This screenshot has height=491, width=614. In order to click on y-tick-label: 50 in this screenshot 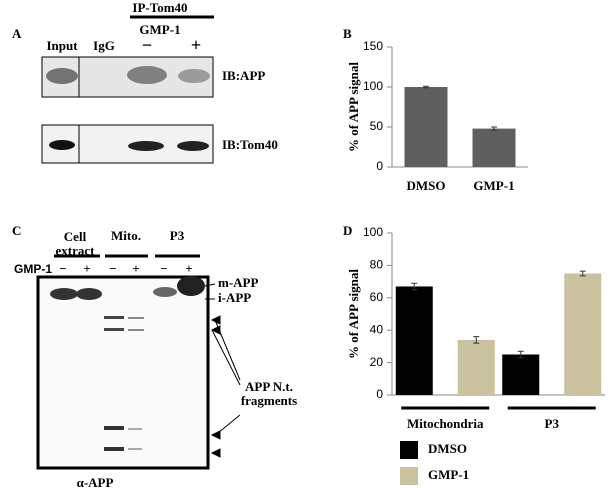, I will do `click(377, 126)`.